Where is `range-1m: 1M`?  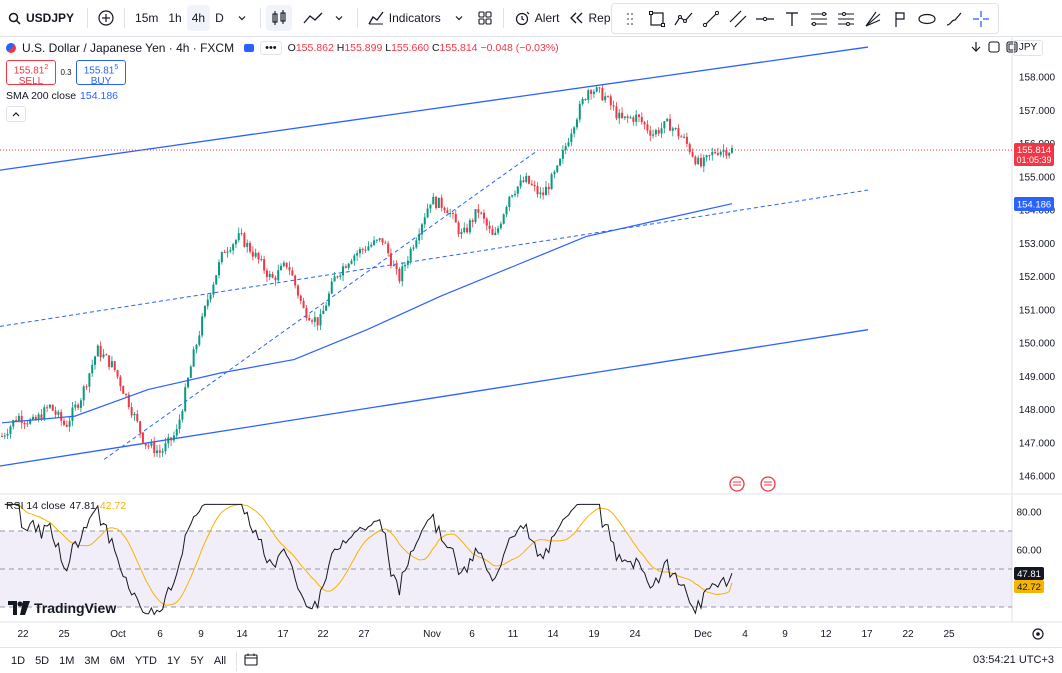
range-1m: 1M is located at coordinates (67, 660).